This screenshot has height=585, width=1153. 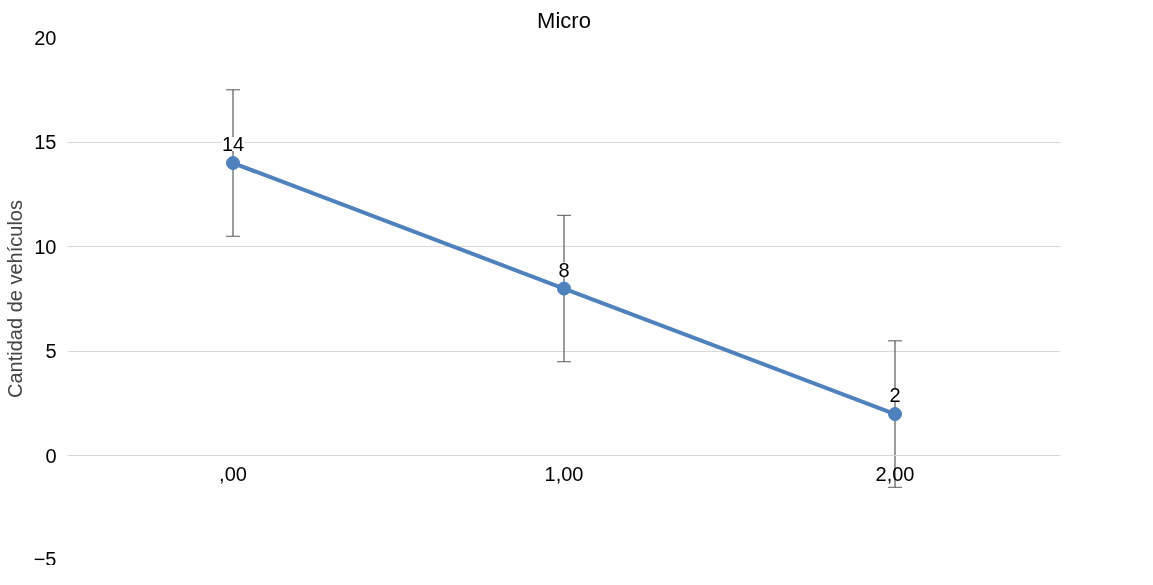 What do you see at coordinates (51, 455) in the screenshot?
I see `y-tick-label: 0` at bounding box center [51, 455].